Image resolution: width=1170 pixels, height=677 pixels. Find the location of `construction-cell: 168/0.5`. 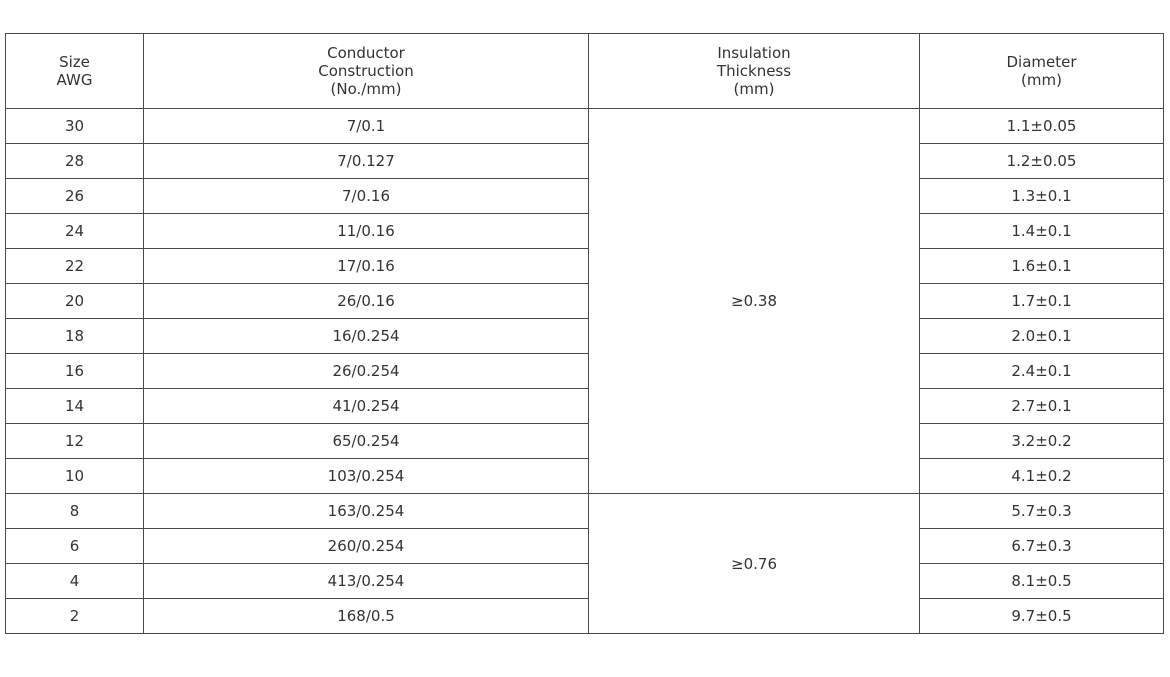

construction-cell: 168/0.5 is located at coordinates (366, 616).